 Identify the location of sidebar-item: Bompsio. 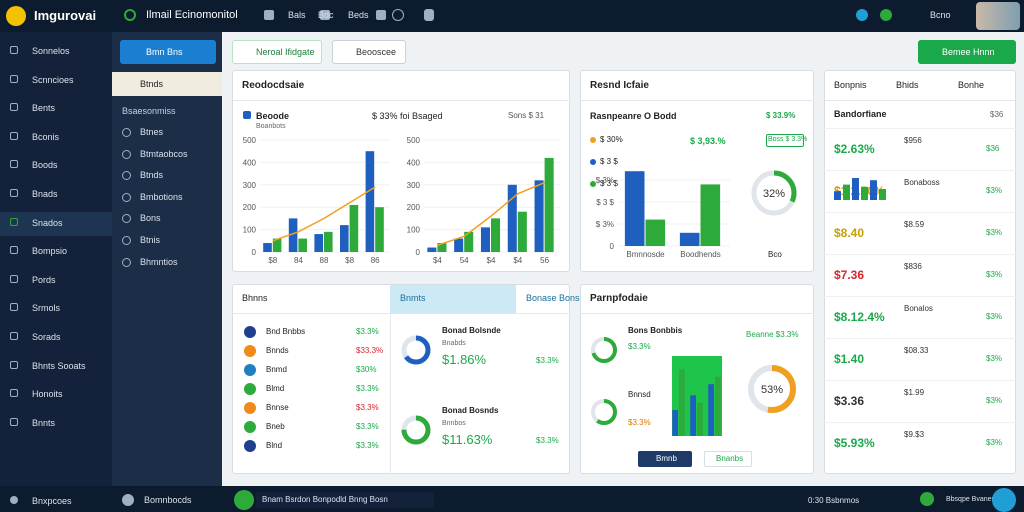
(50, 251).